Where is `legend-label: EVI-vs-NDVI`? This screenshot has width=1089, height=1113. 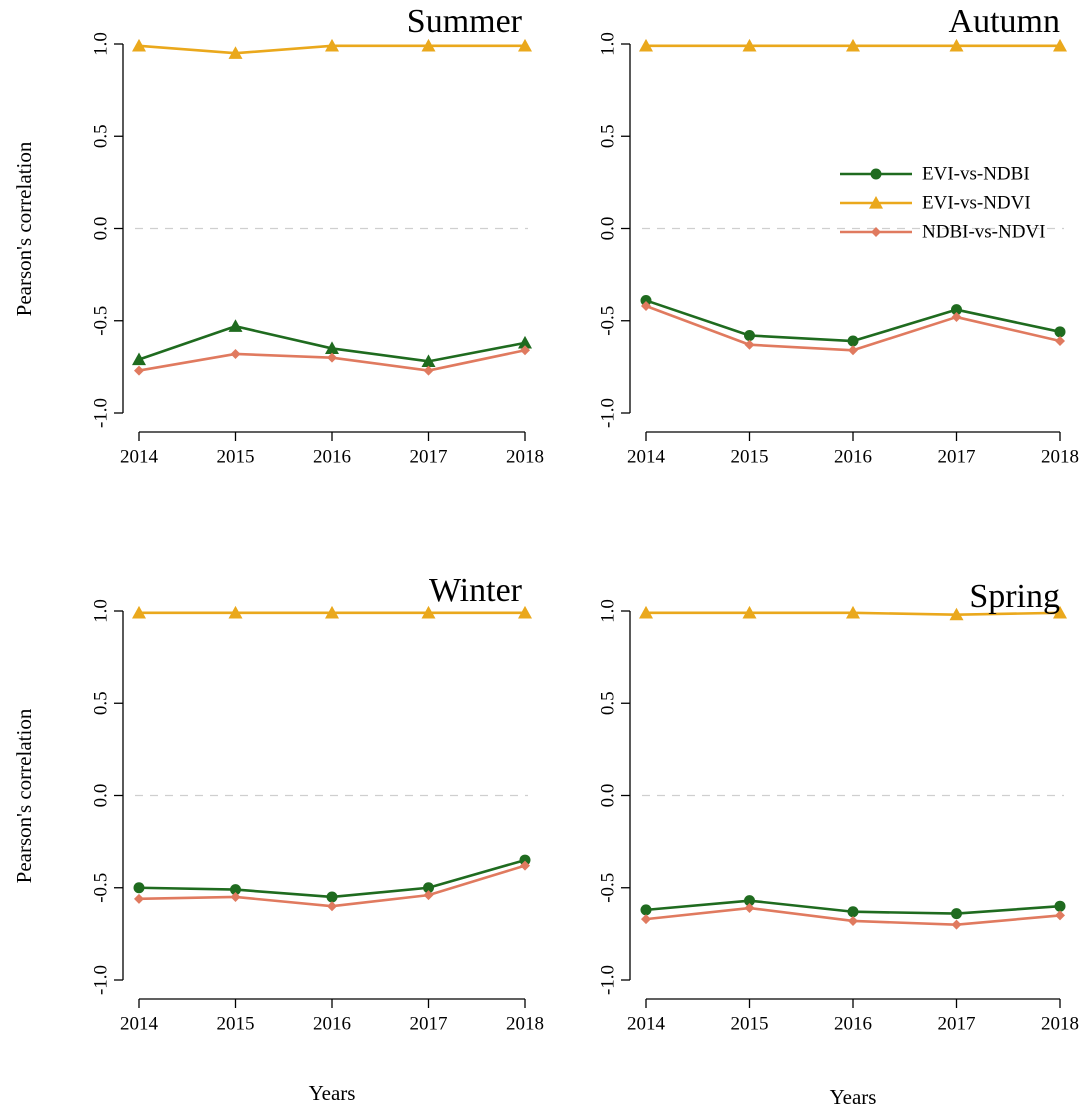 legend-label: EVI-vs-NDVI is located at coordinates (976, 203).